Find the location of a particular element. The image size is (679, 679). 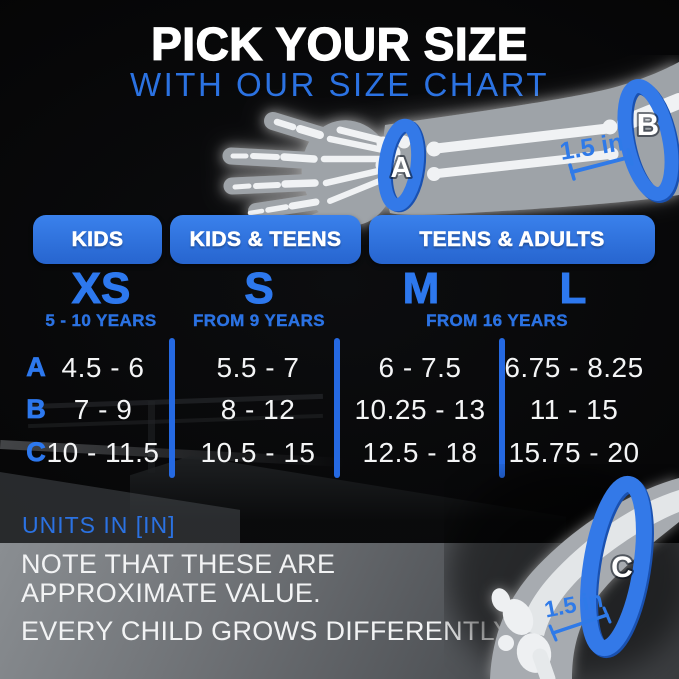

disclaimer-line: NOTE THAT THESE ARE is located at coordinates (178, 564).